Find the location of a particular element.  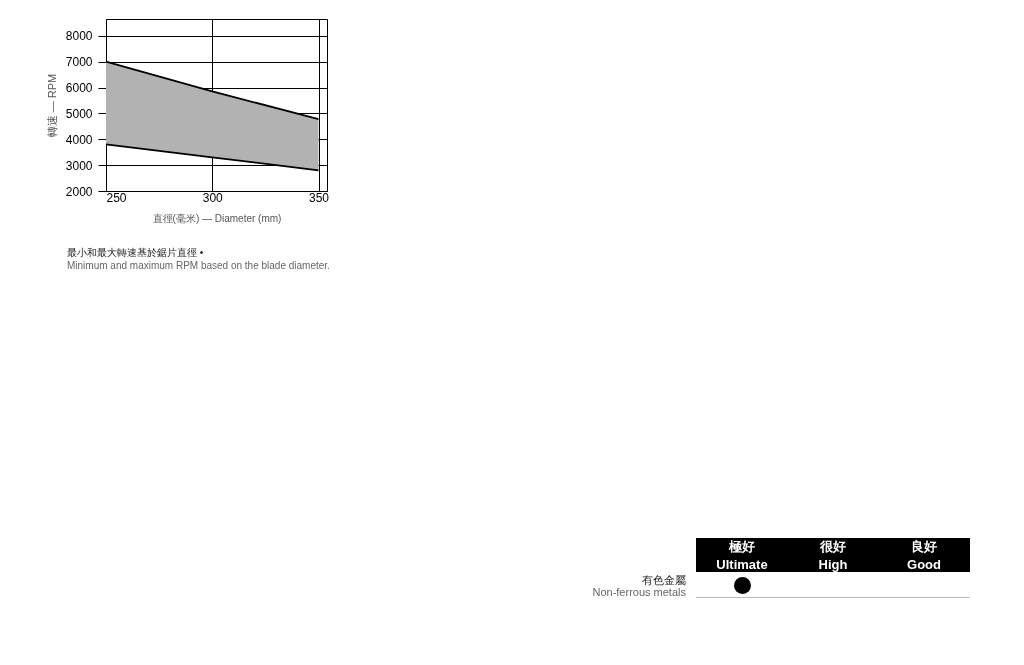

y-tick-label: 5000 is located at coordinates (79, 113).